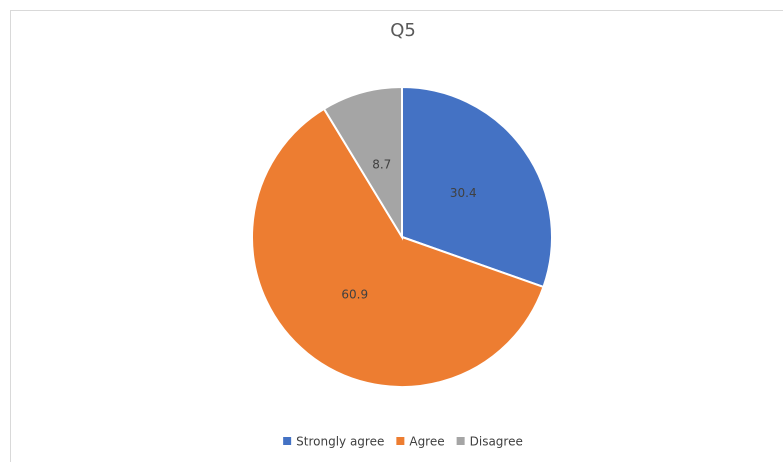 This screenshot has width=783, height=462. What do you see at coordinates (426, 442) in the screenshot?
I see `legend-label: Agree` at bounding box center [426, 442].